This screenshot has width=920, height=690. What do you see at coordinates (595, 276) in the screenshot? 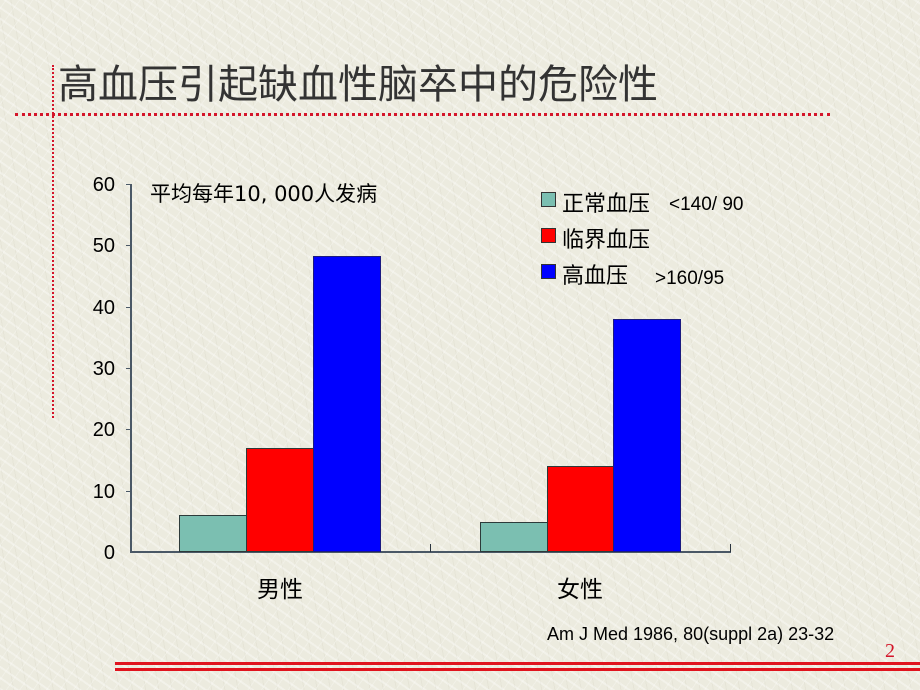
I see `legend-label-hypertension: 高血压` at bounding box center [595, 276].